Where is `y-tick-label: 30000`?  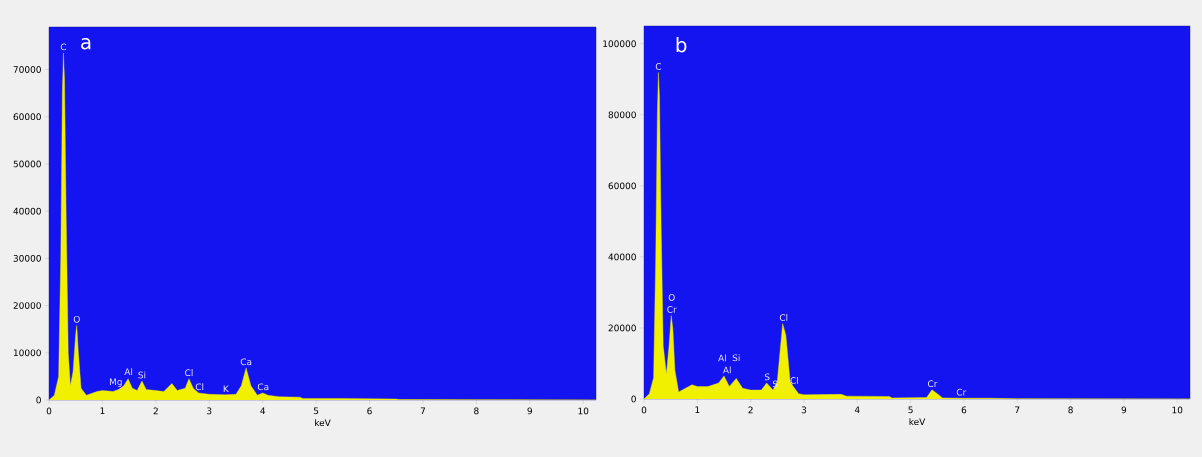 y-tick-label: 30000 is located at coordinates (27, 258).